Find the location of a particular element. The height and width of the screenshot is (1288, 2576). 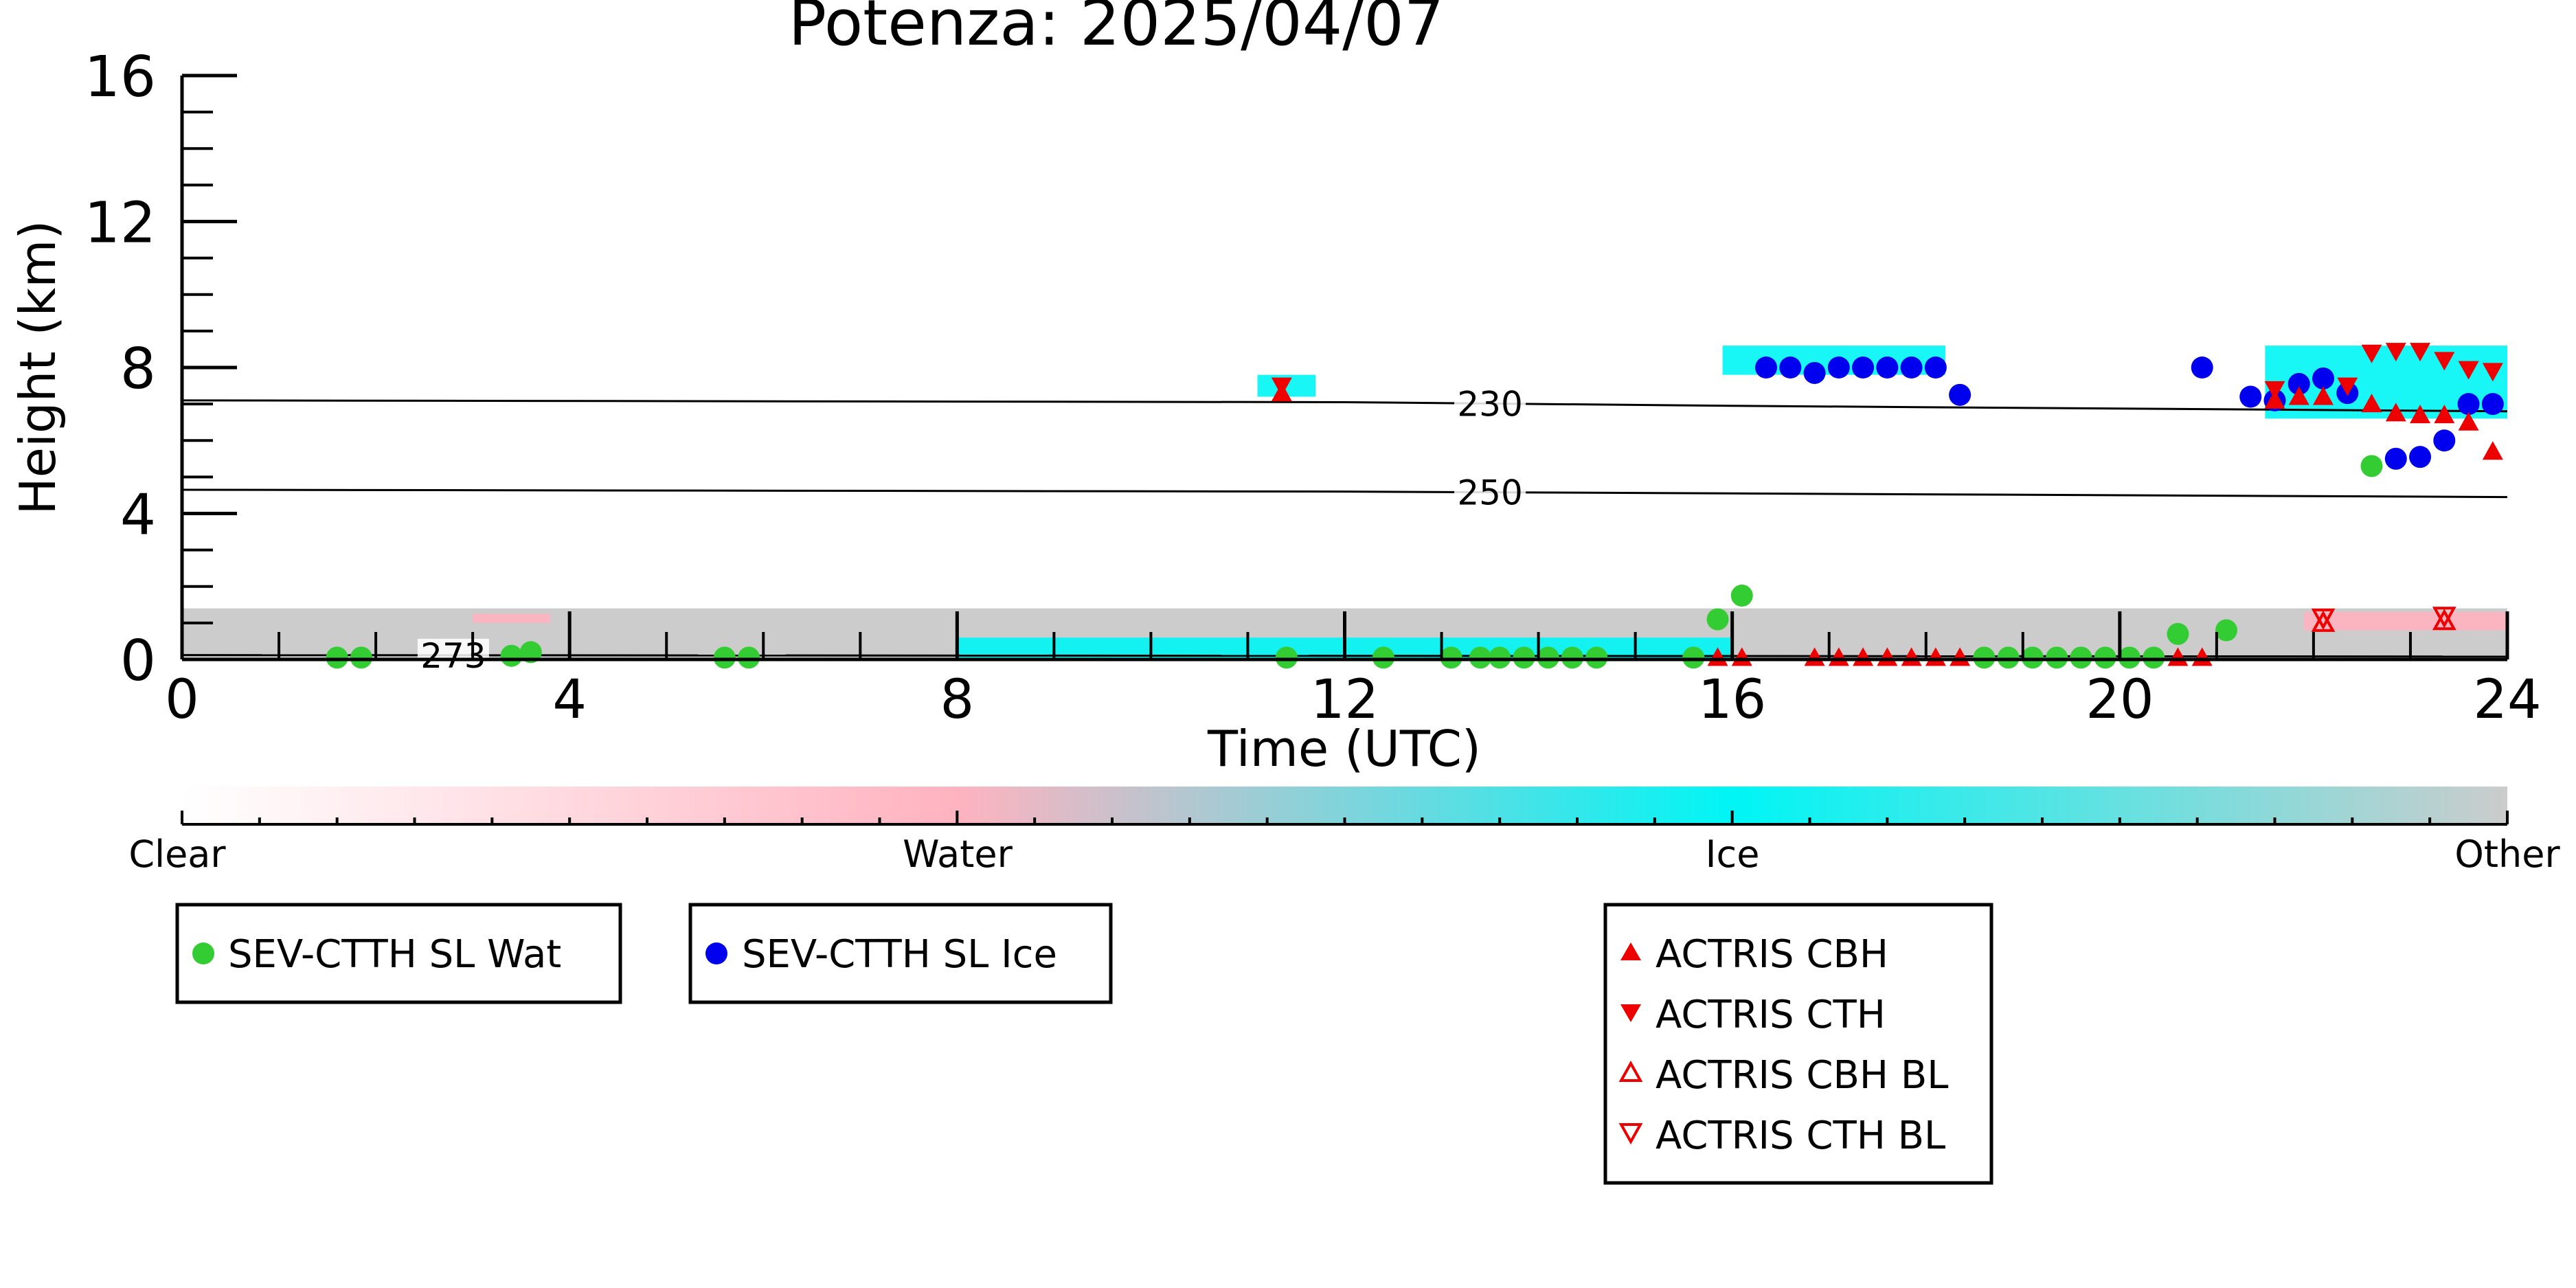

x-tick-label: 8 is located at coordinates (957, 700).